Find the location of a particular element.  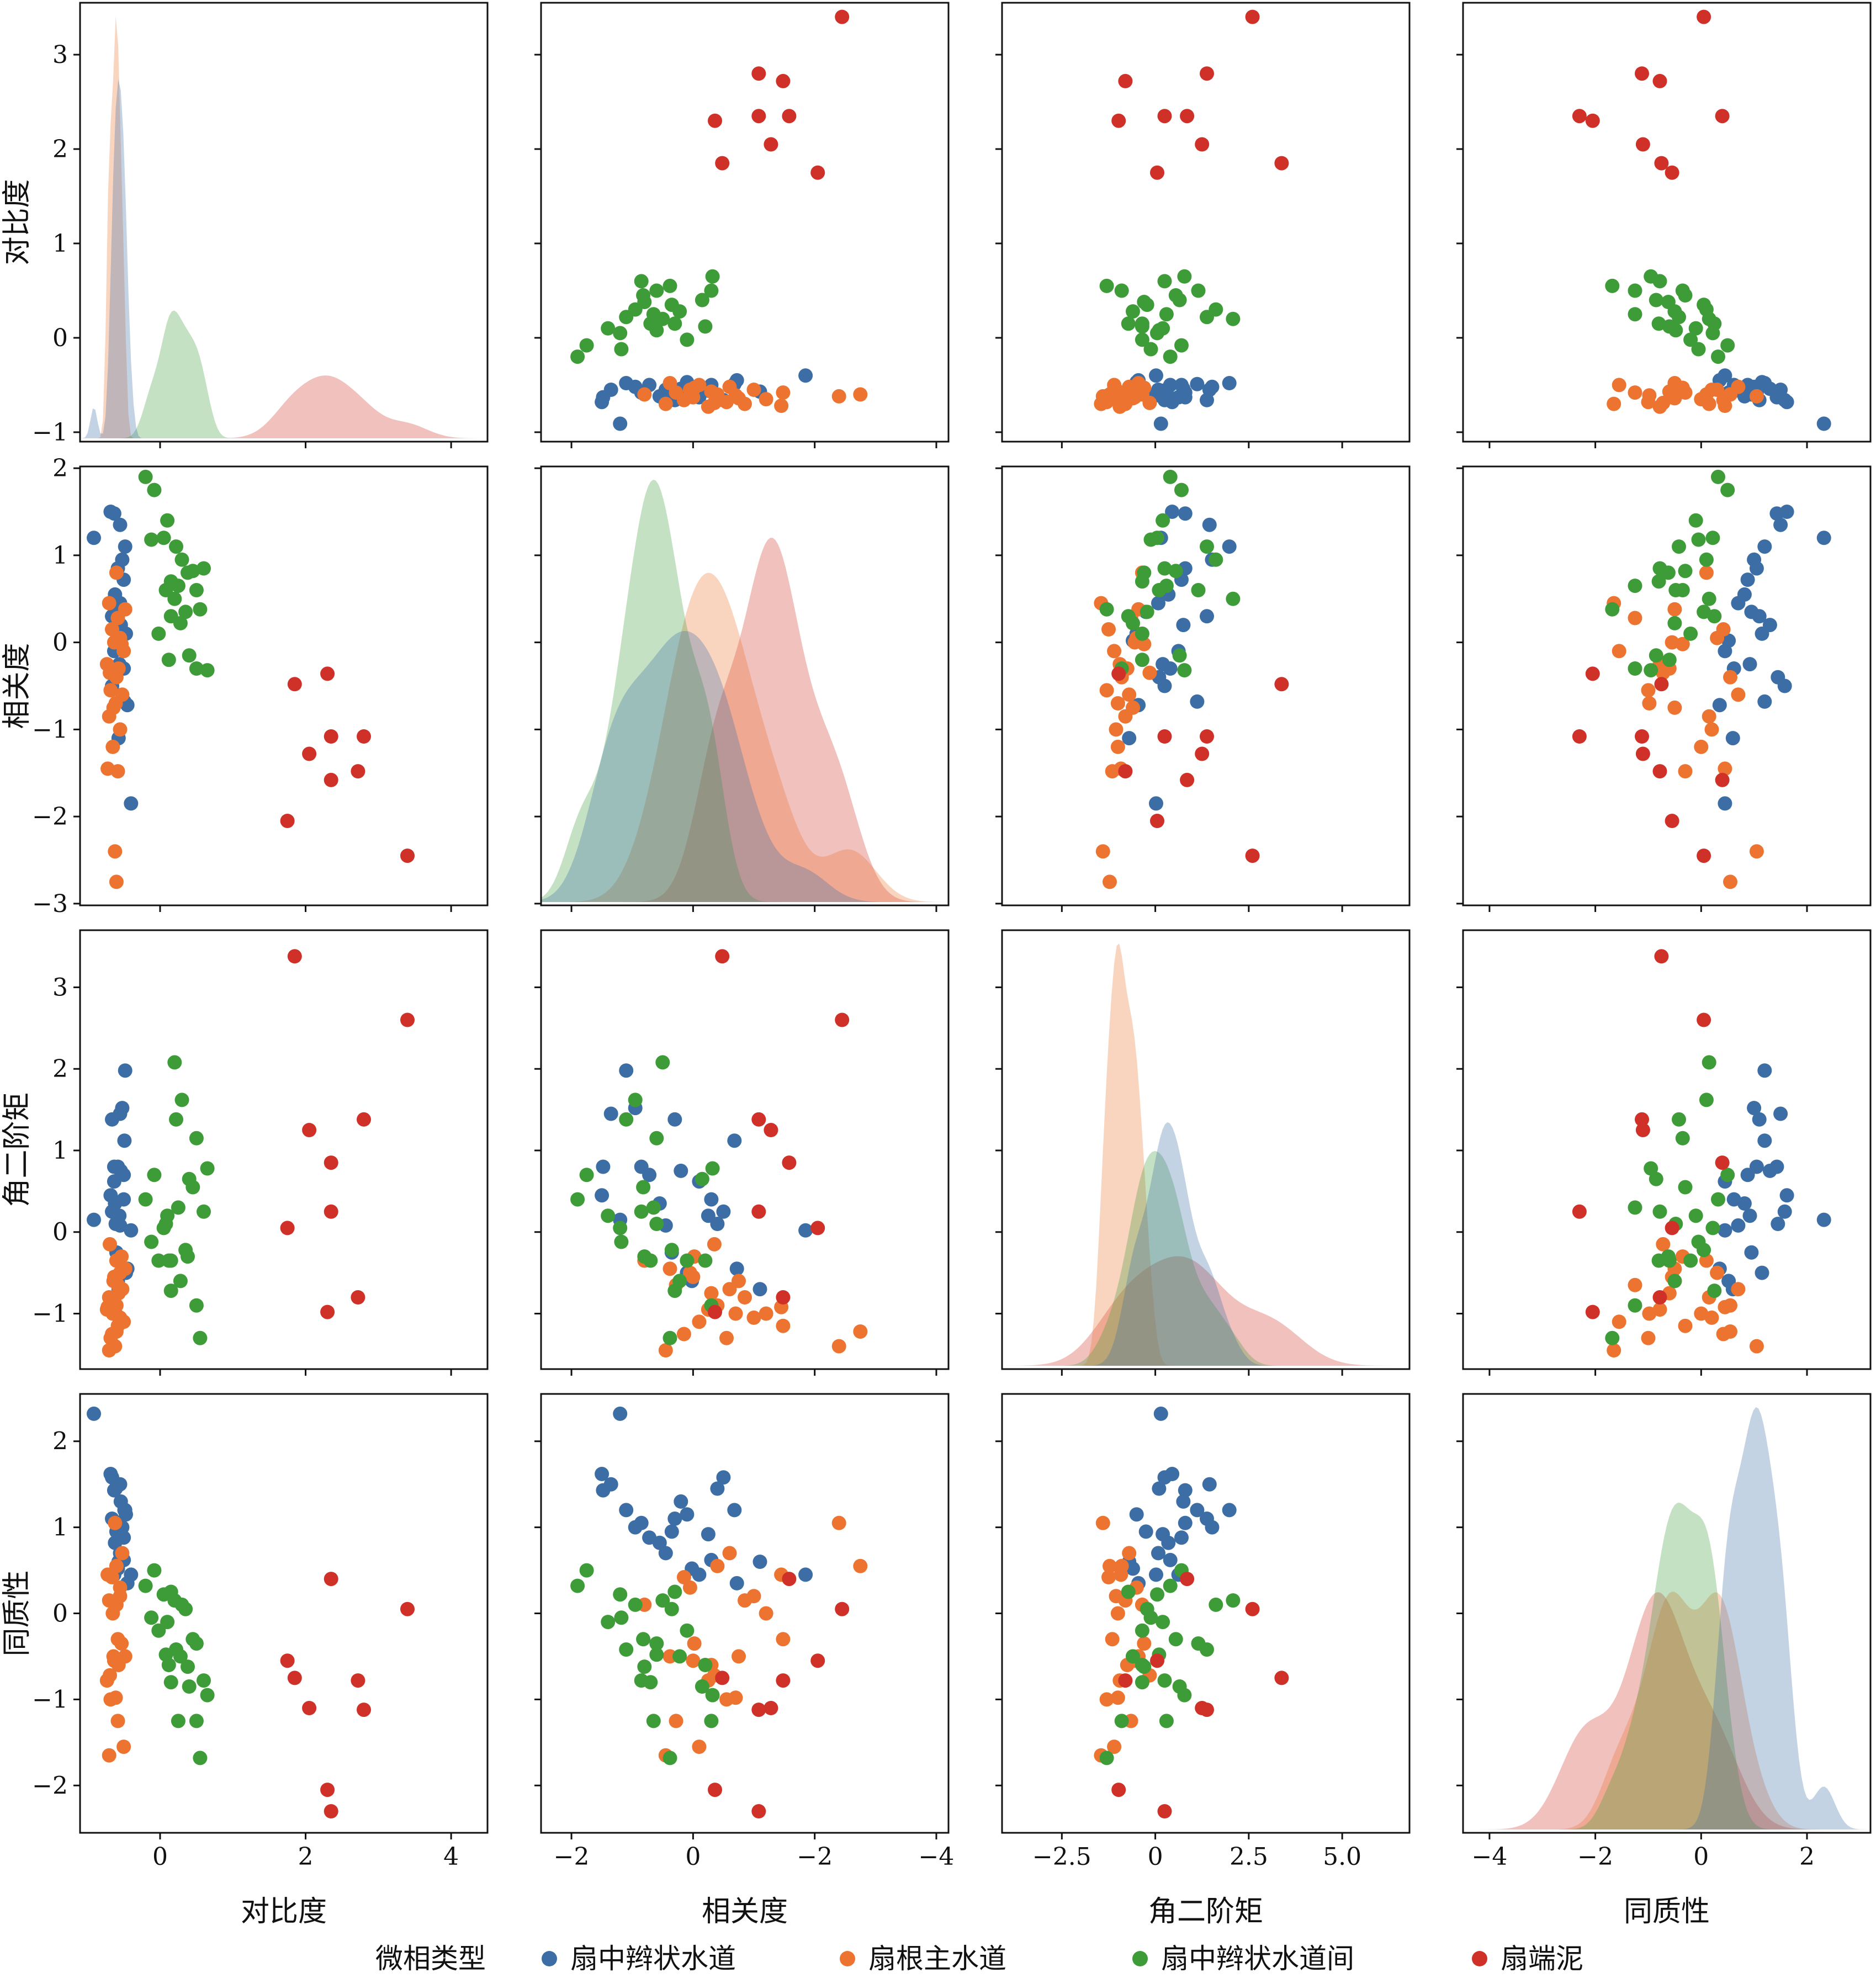

x-tick-label: 2 is located at coordinates (306, 1857).